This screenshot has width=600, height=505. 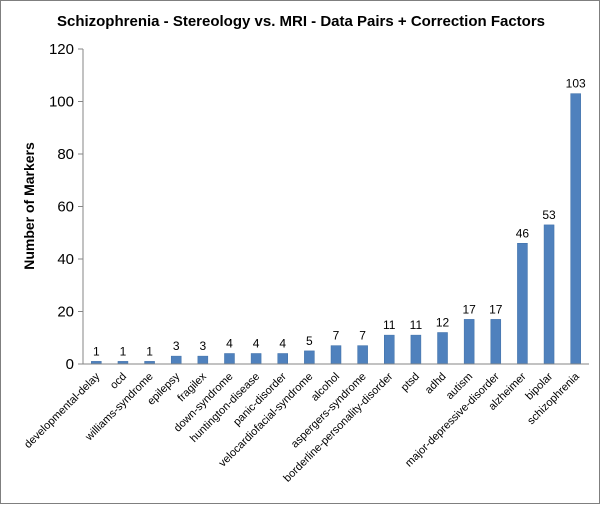 I want to click on bar-fragilex, so click(x=203, y=360).